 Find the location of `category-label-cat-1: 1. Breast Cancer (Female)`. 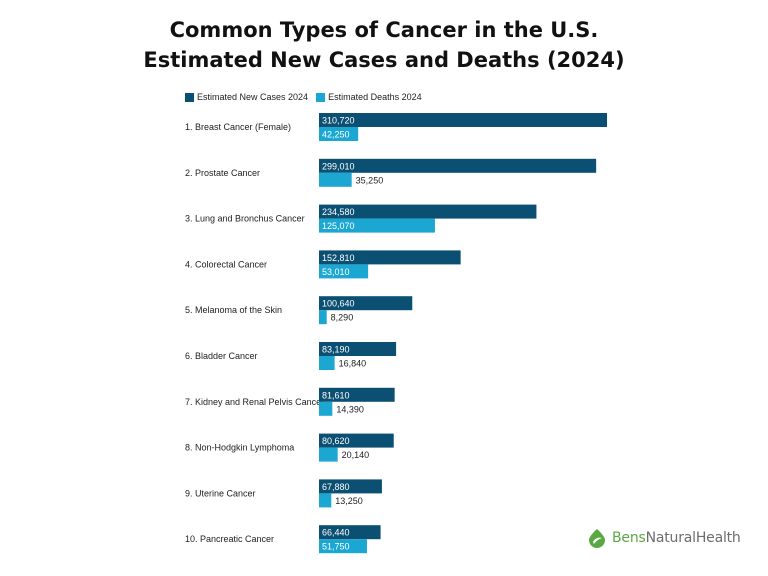

category-label-cat-1: 1. Breast Cancer (Female) is located at coordinates (238, 127).